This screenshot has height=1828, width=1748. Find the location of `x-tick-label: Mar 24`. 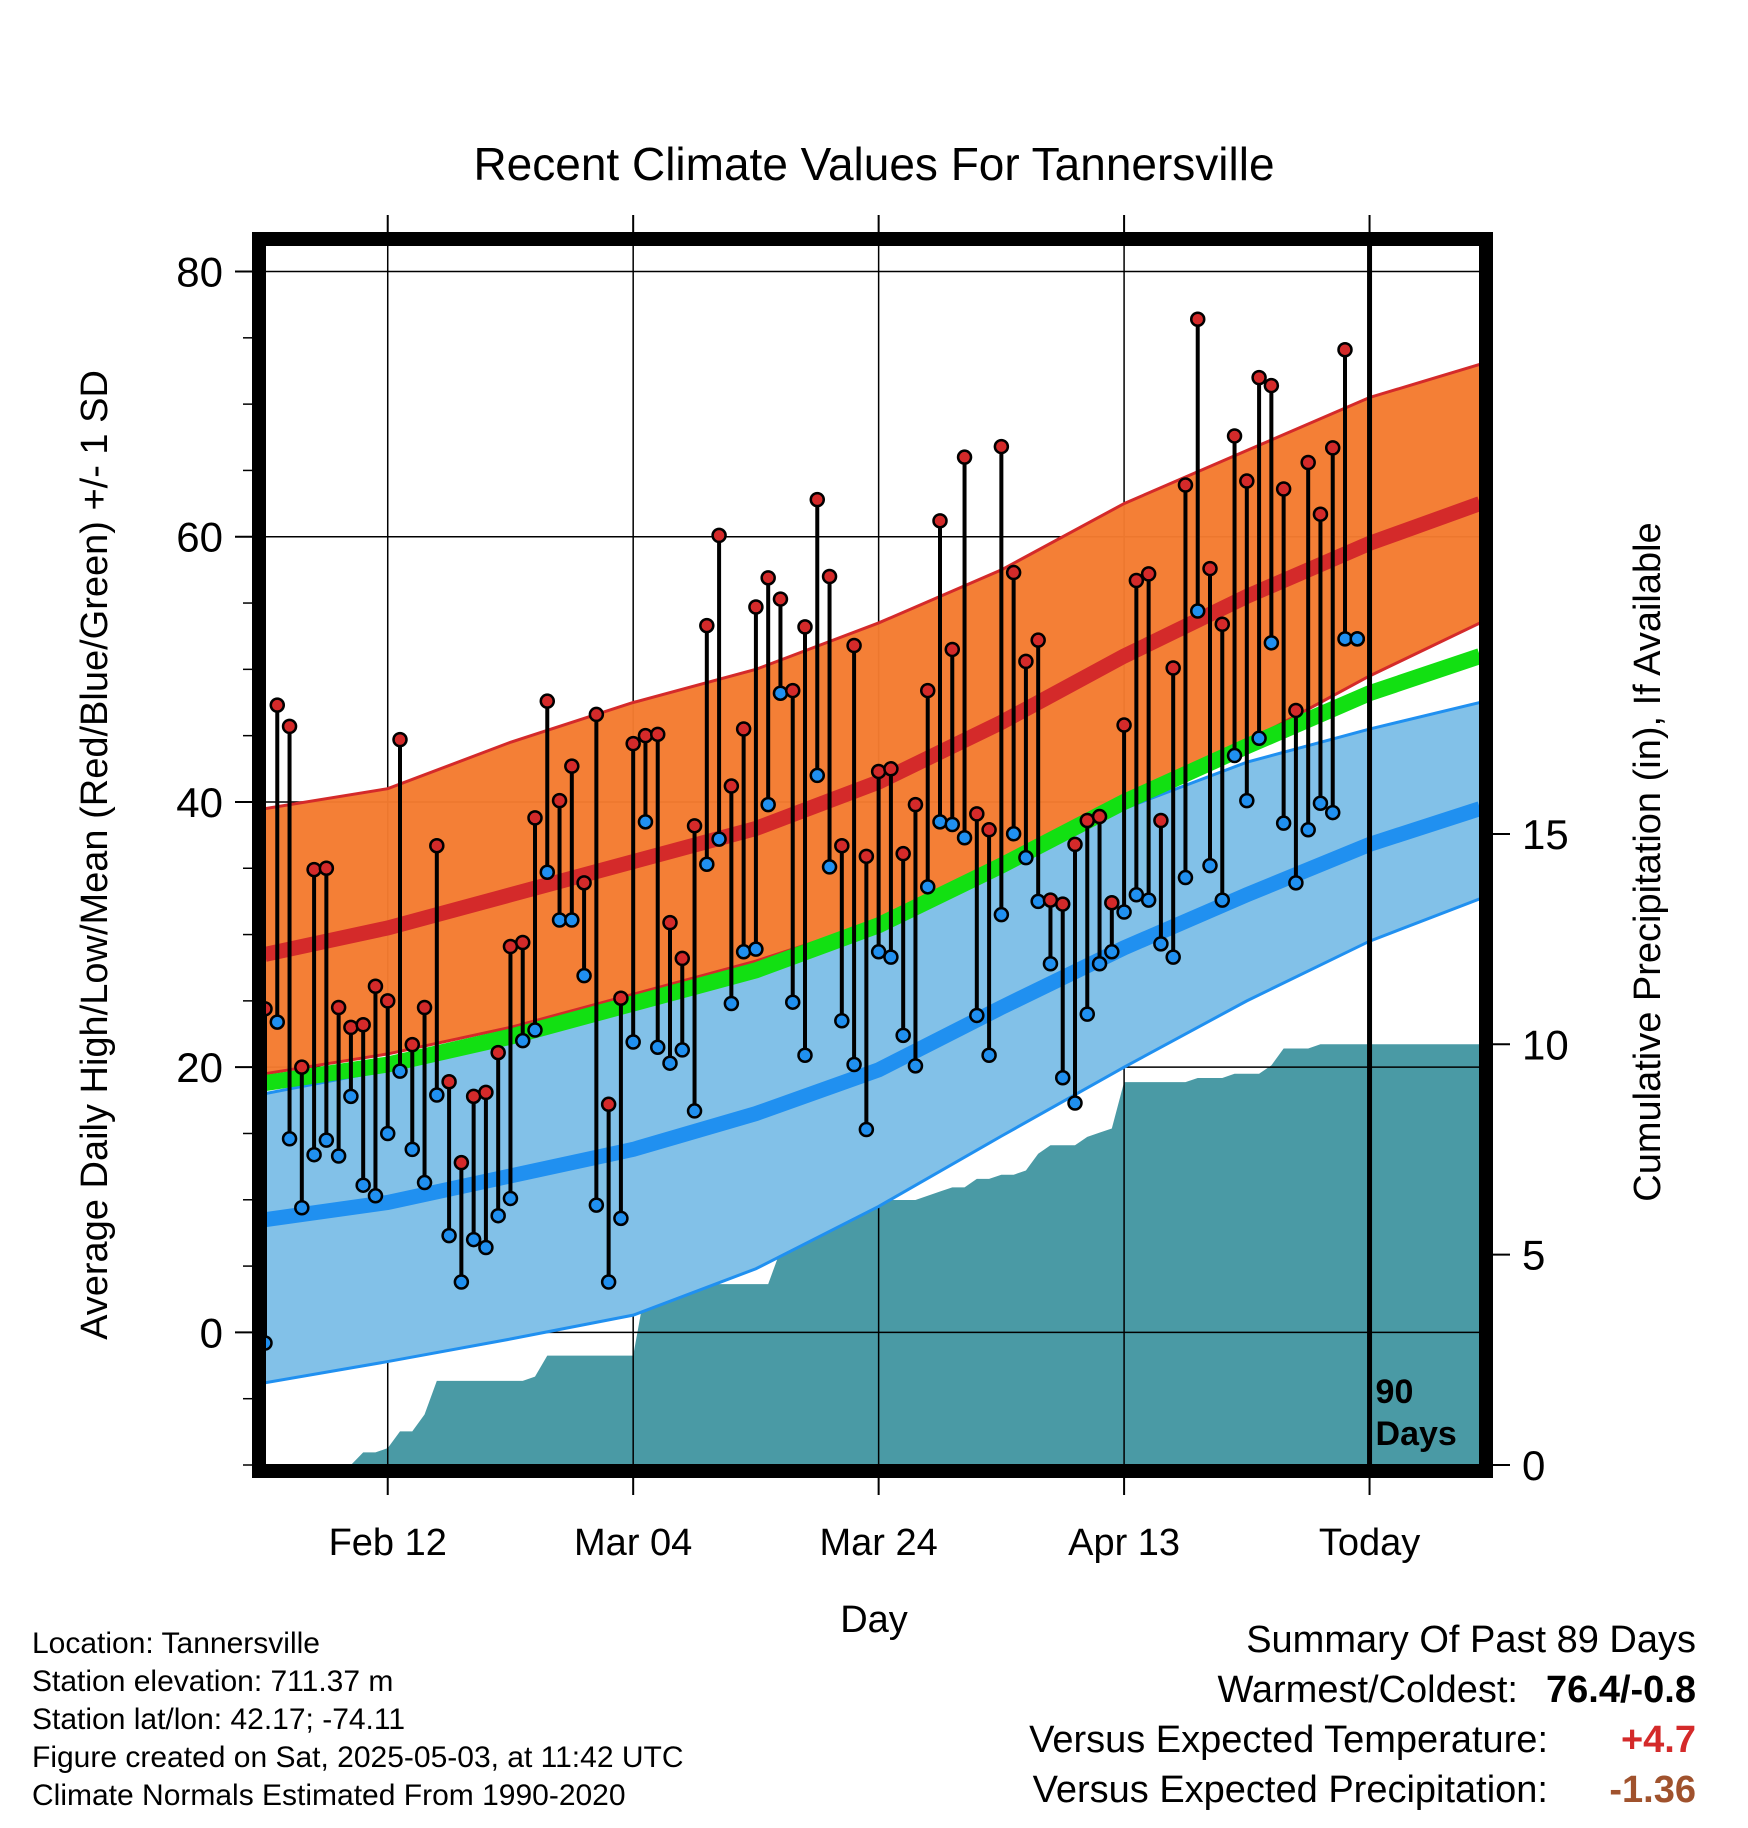

x-tick-label: Mar 24 is located at coordinates (878, 1543).